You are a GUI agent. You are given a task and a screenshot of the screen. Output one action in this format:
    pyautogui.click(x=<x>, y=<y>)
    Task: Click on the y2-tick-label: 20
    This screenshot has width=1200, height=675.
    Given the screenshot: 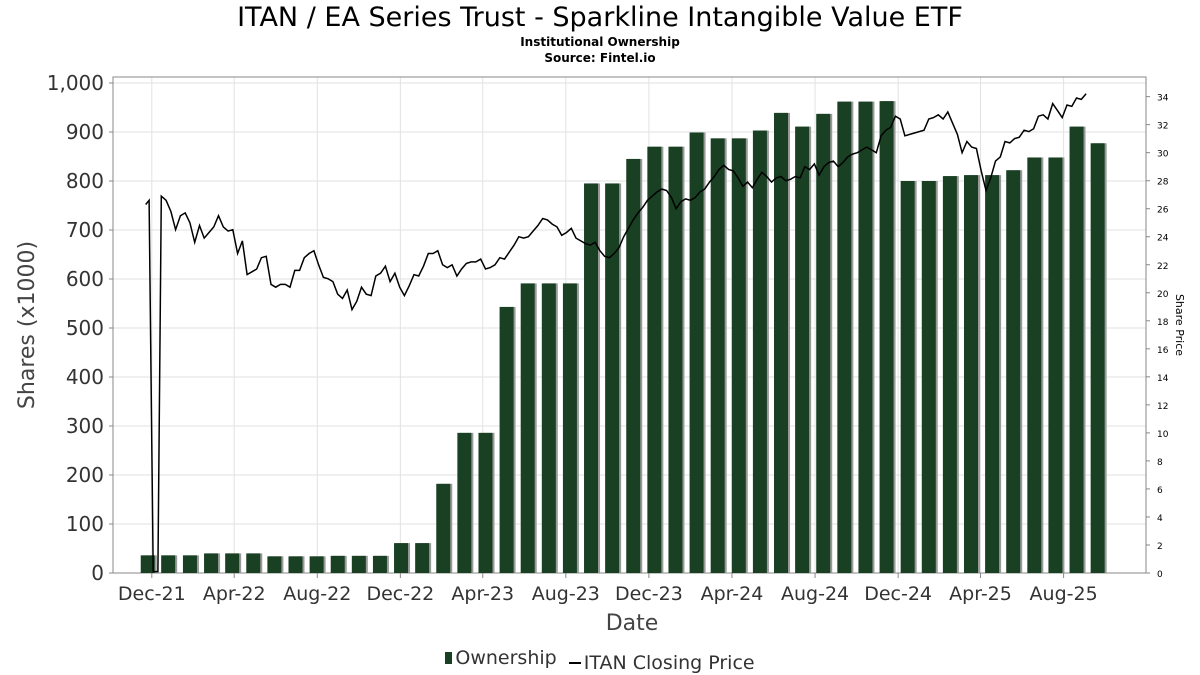 What is the action you would take?
    pyautogui.click(x=1163, y=295)
    